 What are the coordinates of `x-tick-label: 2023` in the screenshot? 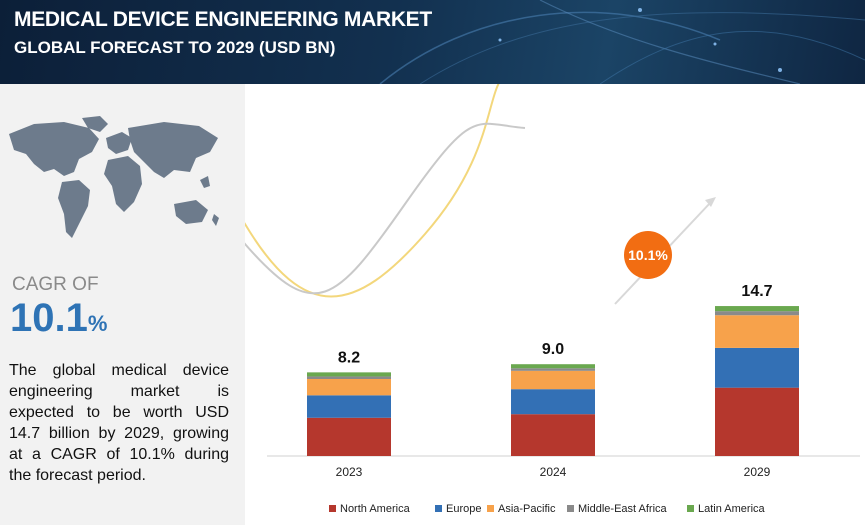 It's located at (349, 472).